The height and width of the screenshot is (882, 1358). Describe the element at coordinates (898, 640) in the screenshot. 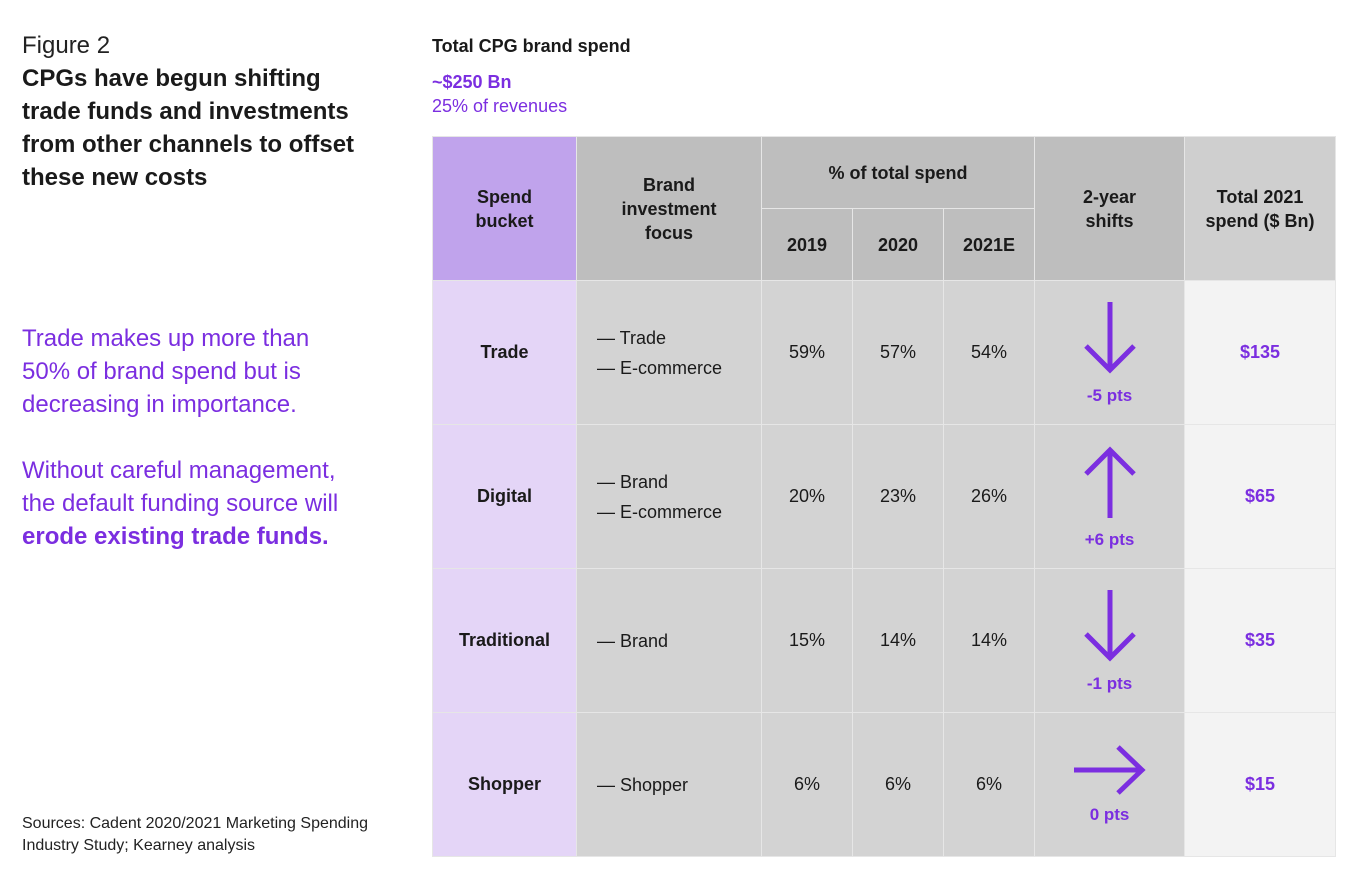

I see `value-2020: 14%` at that location.